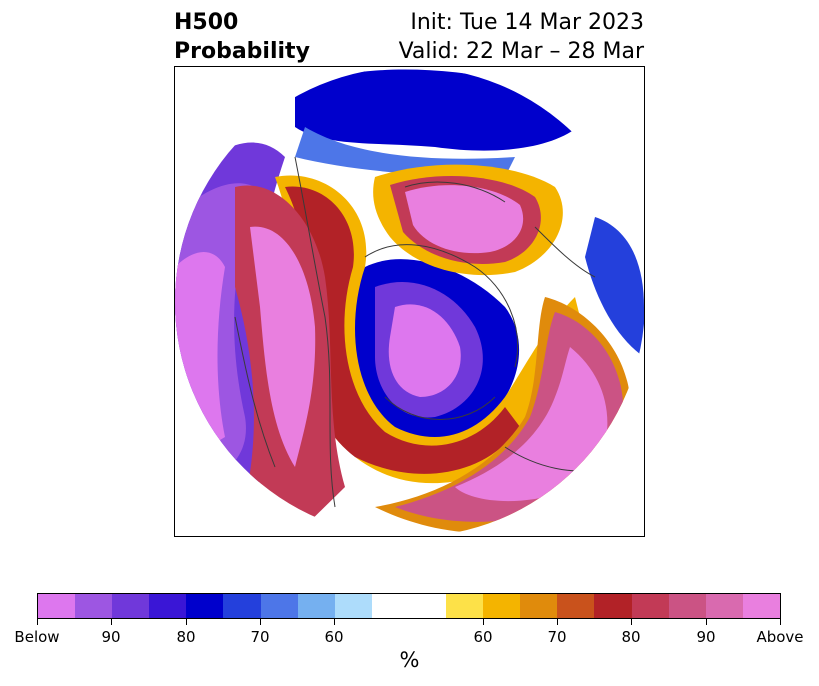 This screenshot has height=686, width=819. Describe the element at coordinates (464, 219) in the screenshot. I see `above-anomaly-north-peak` at that location.